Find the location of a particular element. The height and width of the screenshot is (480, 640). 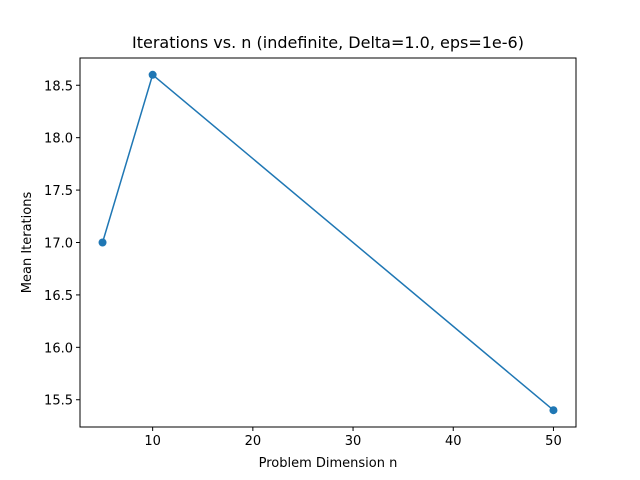

y-tick-label: 18.0 is located at coordinates (58, 139).